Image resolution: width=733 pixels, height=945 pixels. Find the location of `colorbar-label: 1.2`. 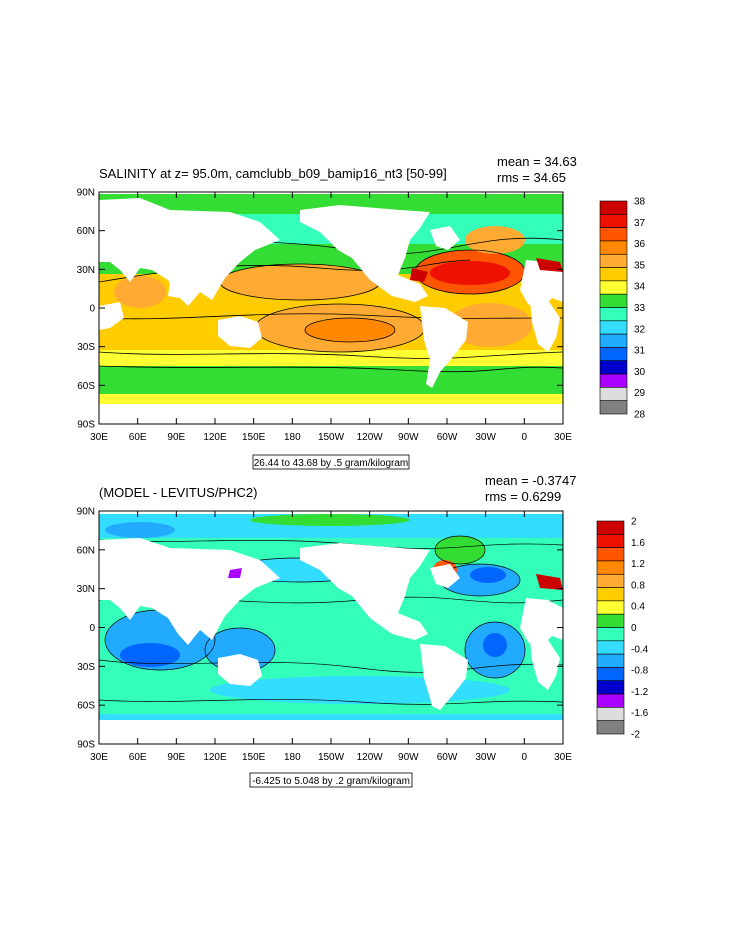

colorbar-label: 1.2 is located at coordinates (638, 564).